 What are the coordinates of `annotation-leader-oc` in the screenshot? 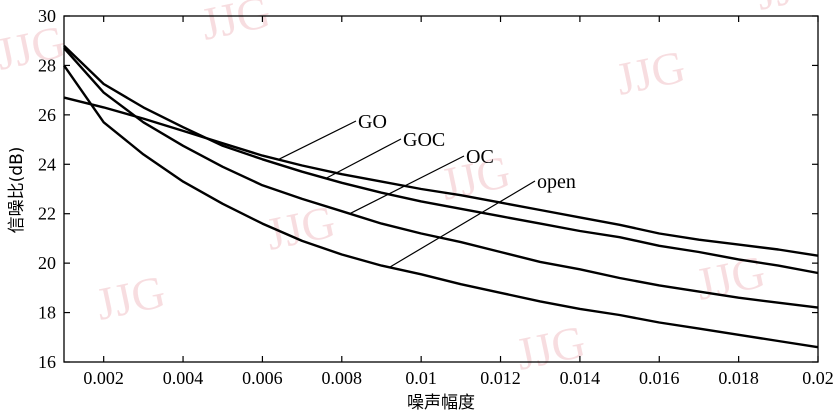 It's located at (407, 185).